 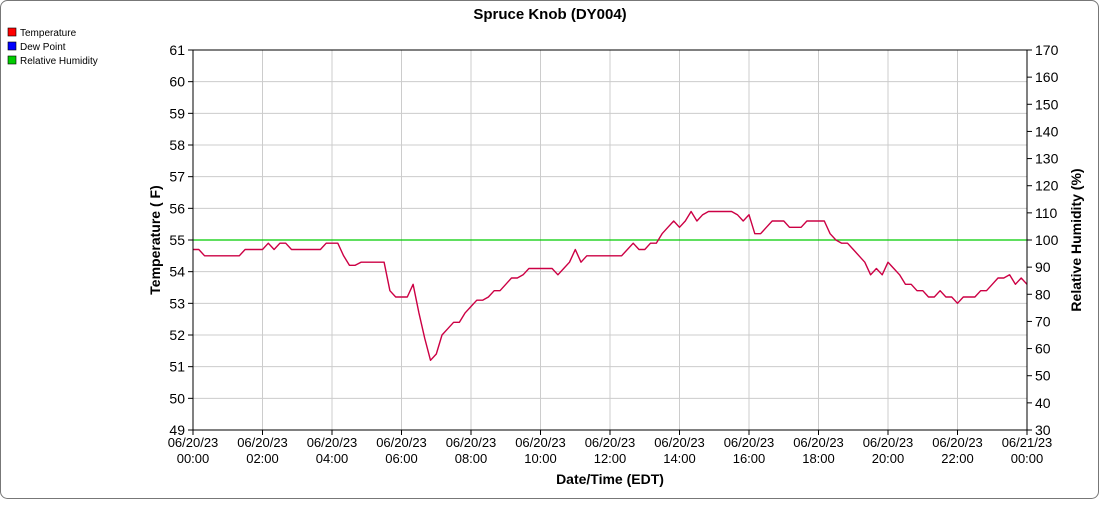 I want to click on x-tick-date: 06/21/23, so click(x=1027, y=442).